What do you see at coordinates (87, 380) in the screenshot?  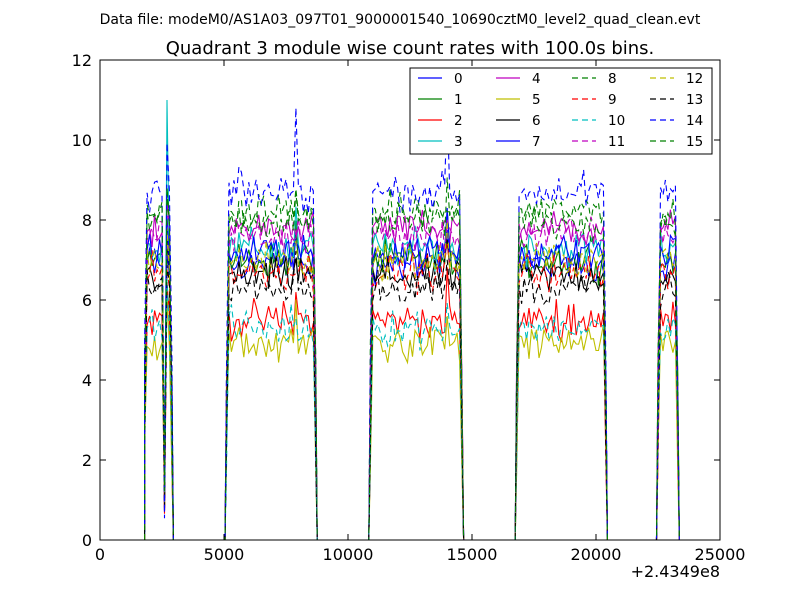 I see `y-tick-label: 4` at bounding box center [87, 380].